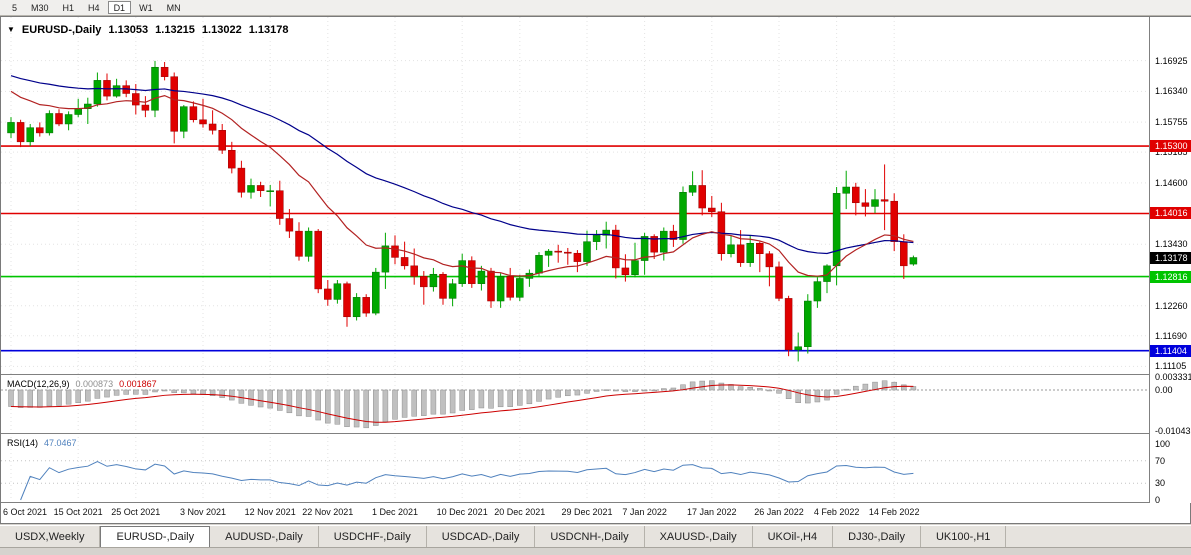 This screenshot has width=1191, height=555. Describe the element at coordinates (1160, 483) in the screenshot. I see `rsi-axis-label: 30` at that location.